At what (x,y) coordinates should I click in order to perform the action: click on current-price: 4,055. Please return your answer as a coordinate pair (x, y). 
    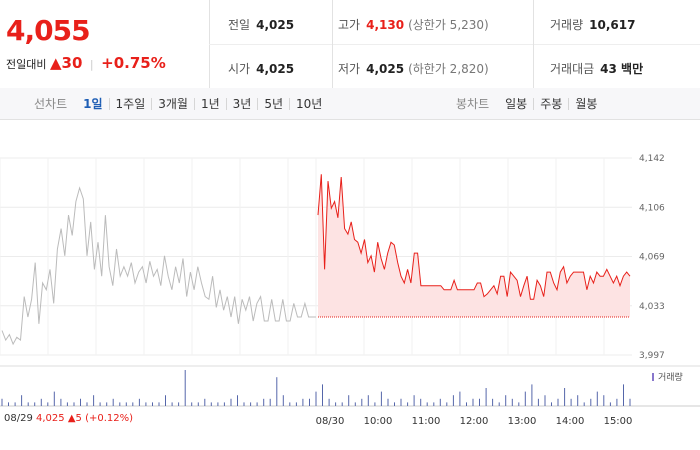
    Looking at the image, I should click on (48, 30).